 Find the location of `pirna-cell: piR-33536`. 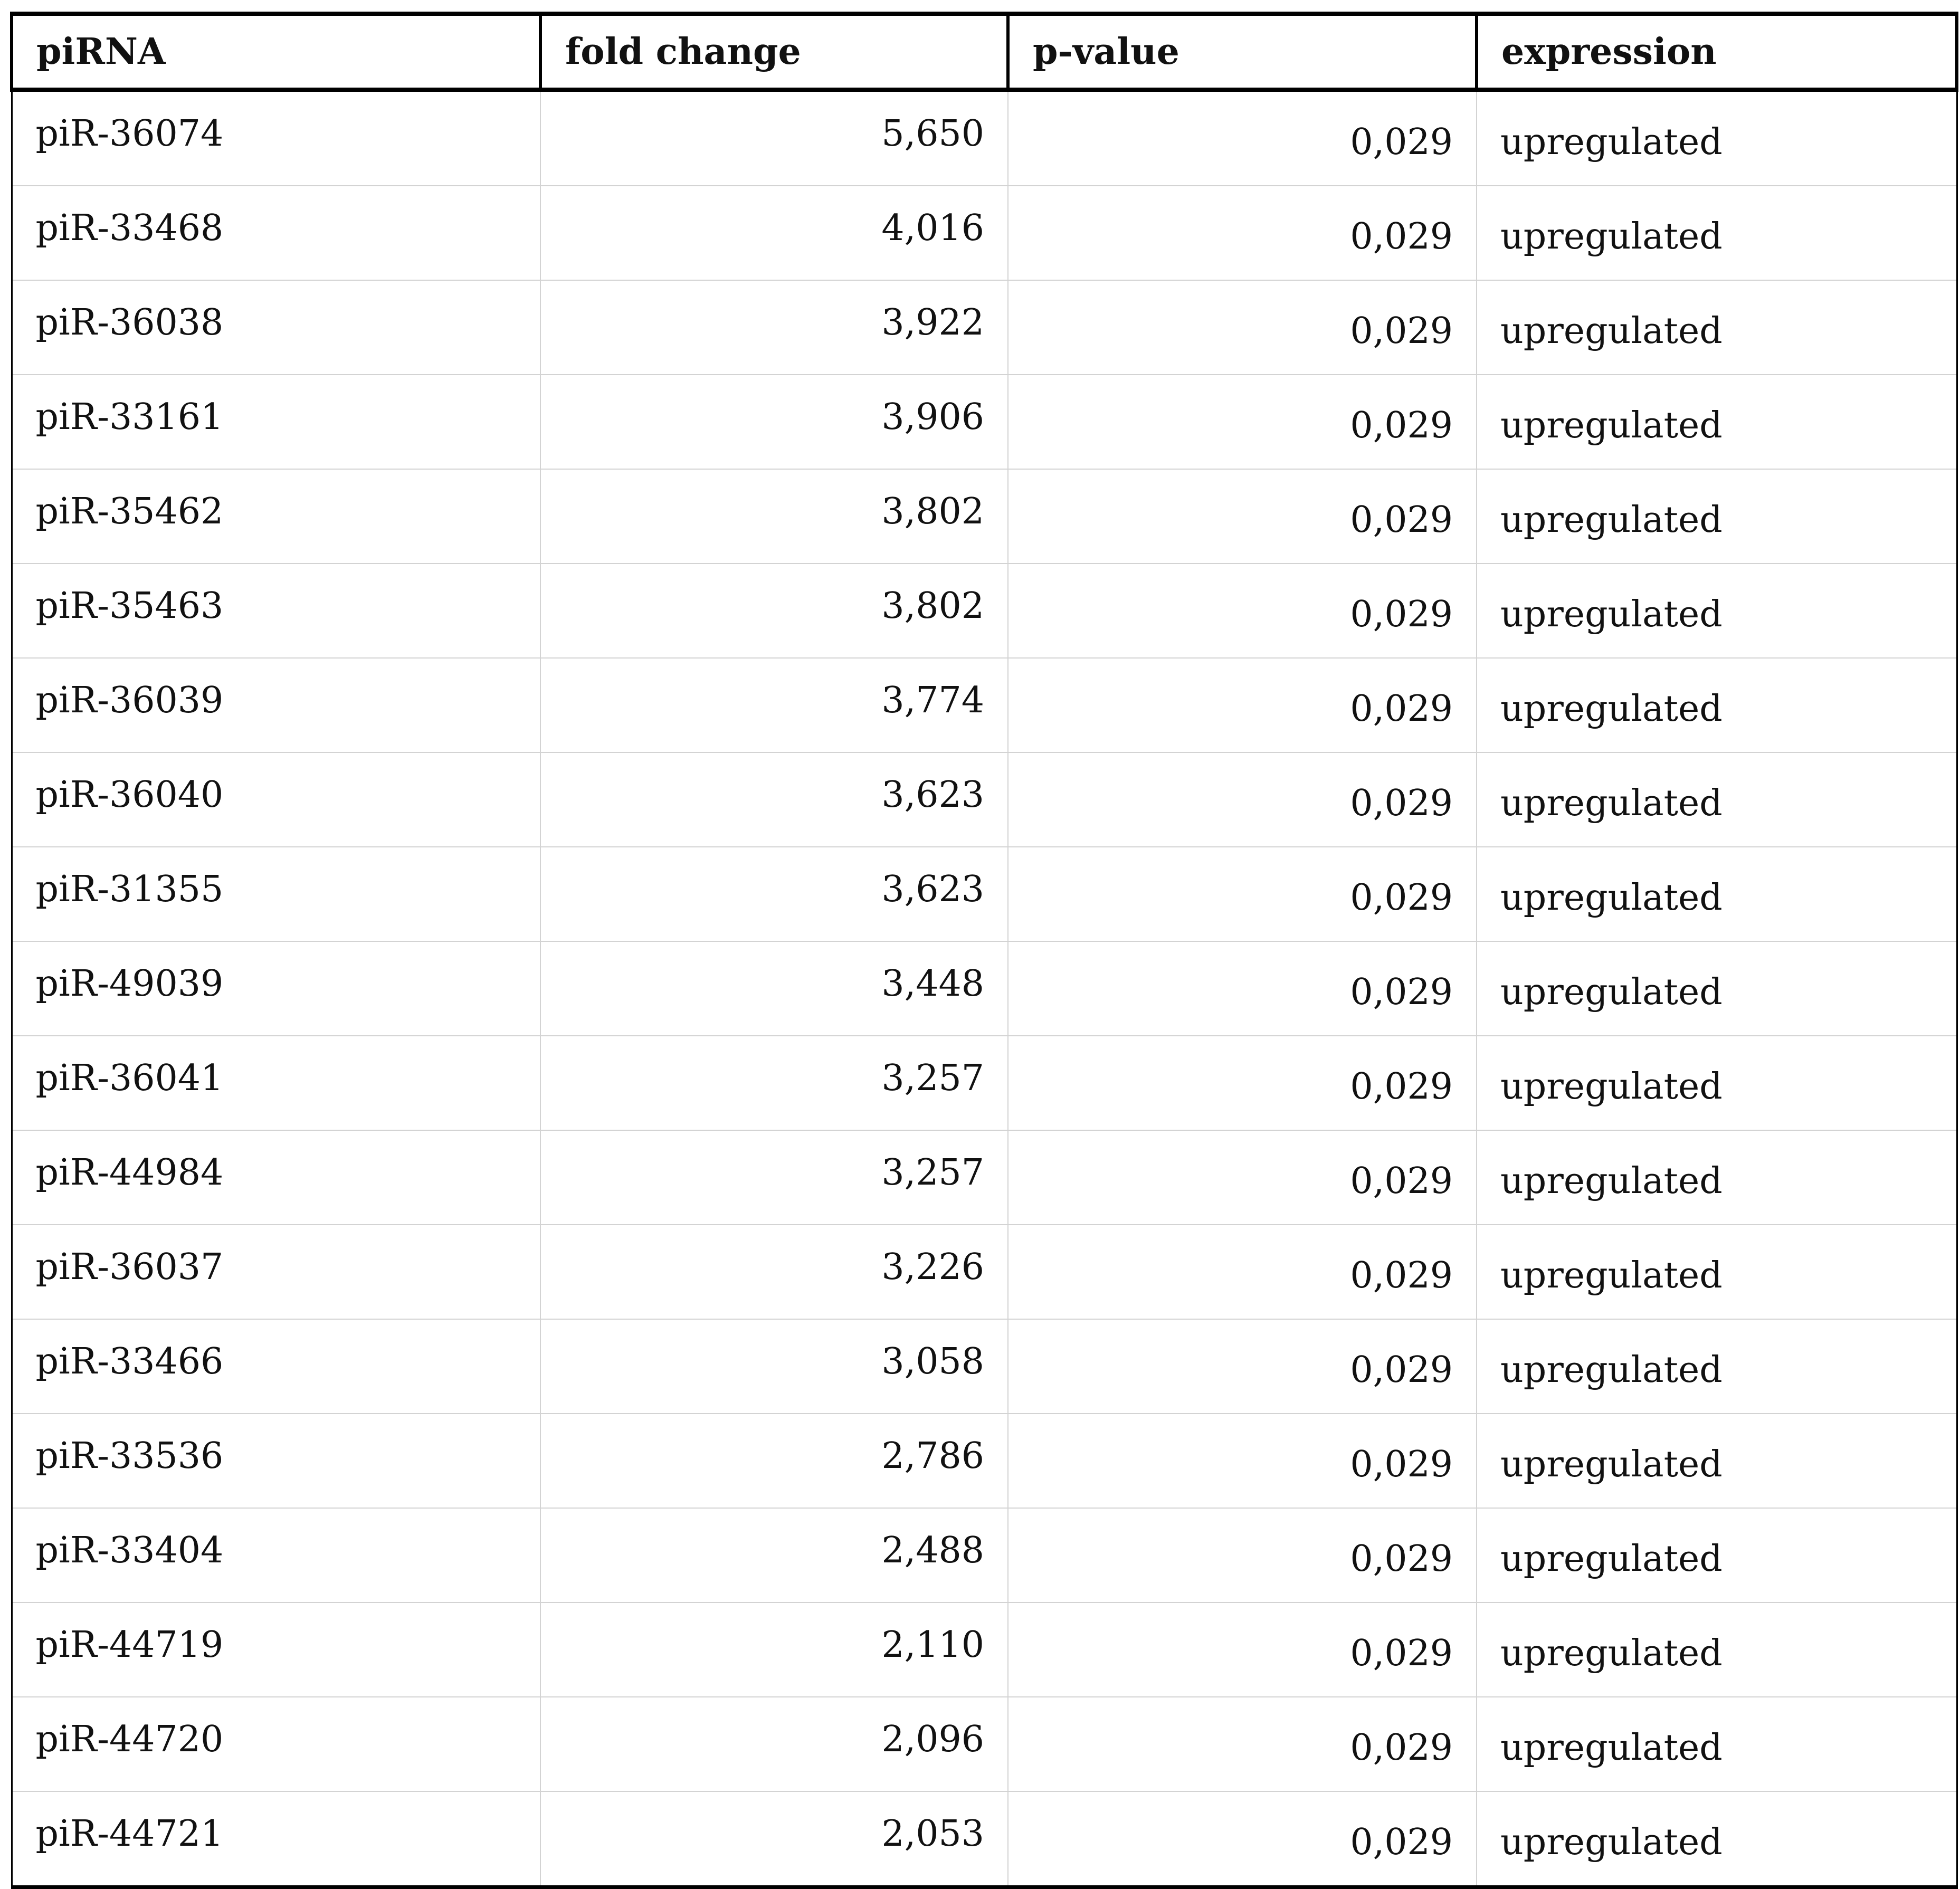

pirna-cell: piR-33536 is located at coordinates (276, 1461).